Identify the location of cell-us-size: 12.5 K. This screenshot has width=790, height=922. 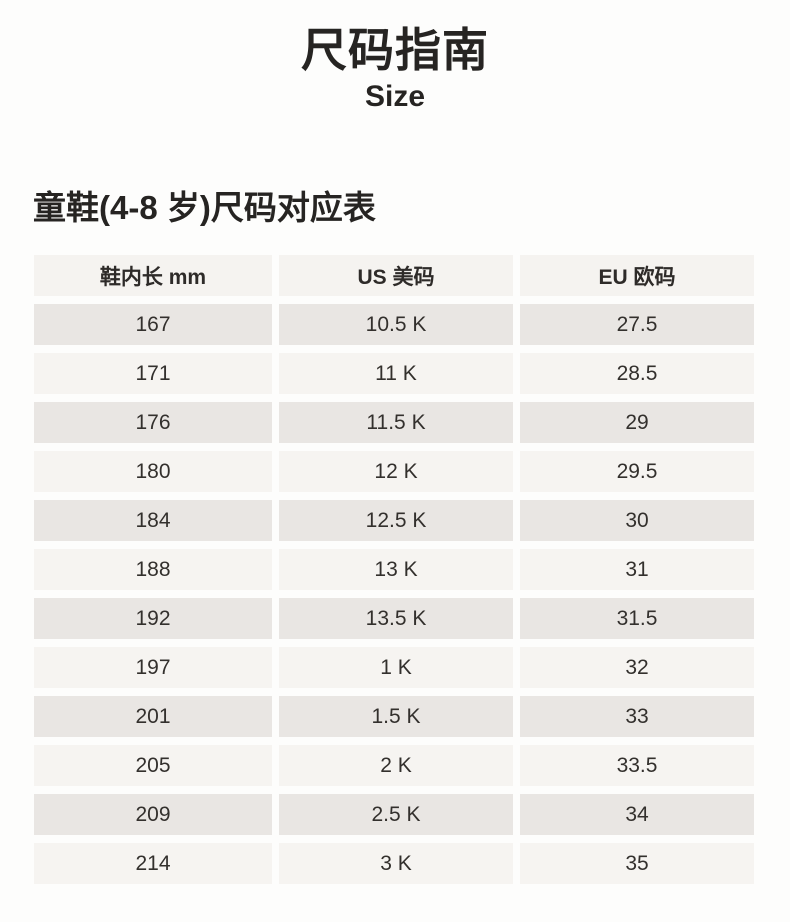
(396, 520).